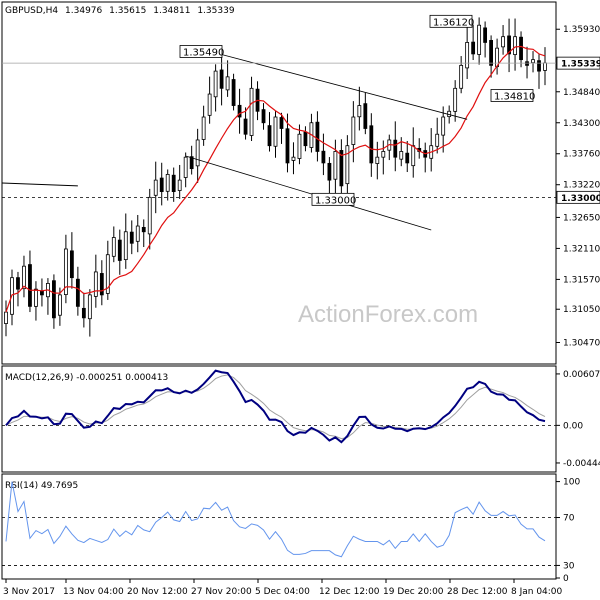  What do you see at coordinates (157, 592) in the screenshot?
I see `time-axis-tick-label: 20 Nov 12:00` at bounding box center [157, 592].